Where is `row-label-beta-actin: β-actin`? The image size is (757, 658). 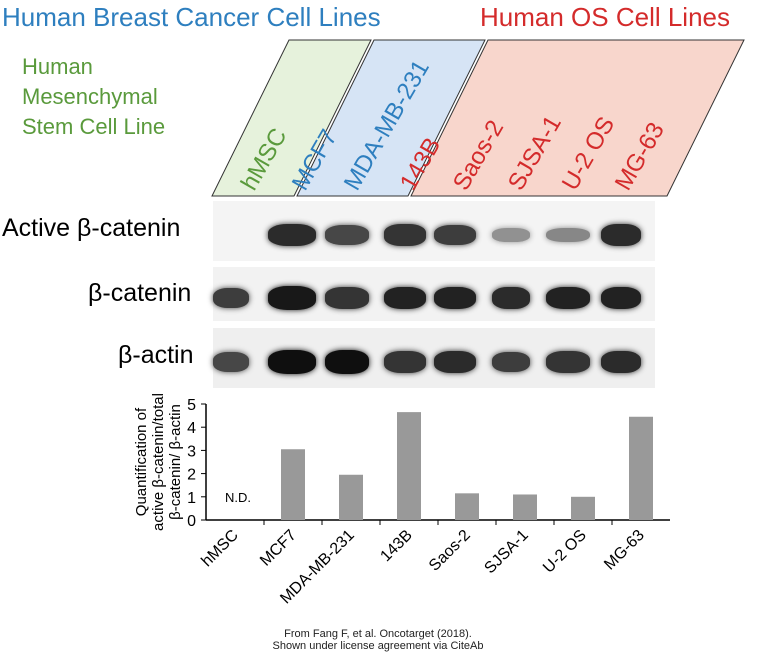 row-label-beta-actin: β-actin is located at coordinates (156, 355).